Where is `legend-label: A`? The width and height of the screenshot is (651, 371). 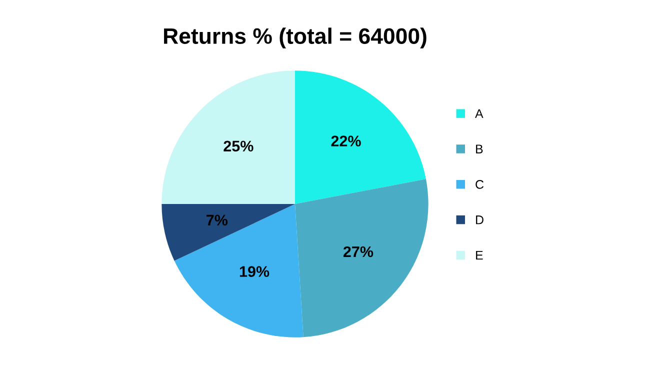
legend-label: A is located at coordinates (479, 113).